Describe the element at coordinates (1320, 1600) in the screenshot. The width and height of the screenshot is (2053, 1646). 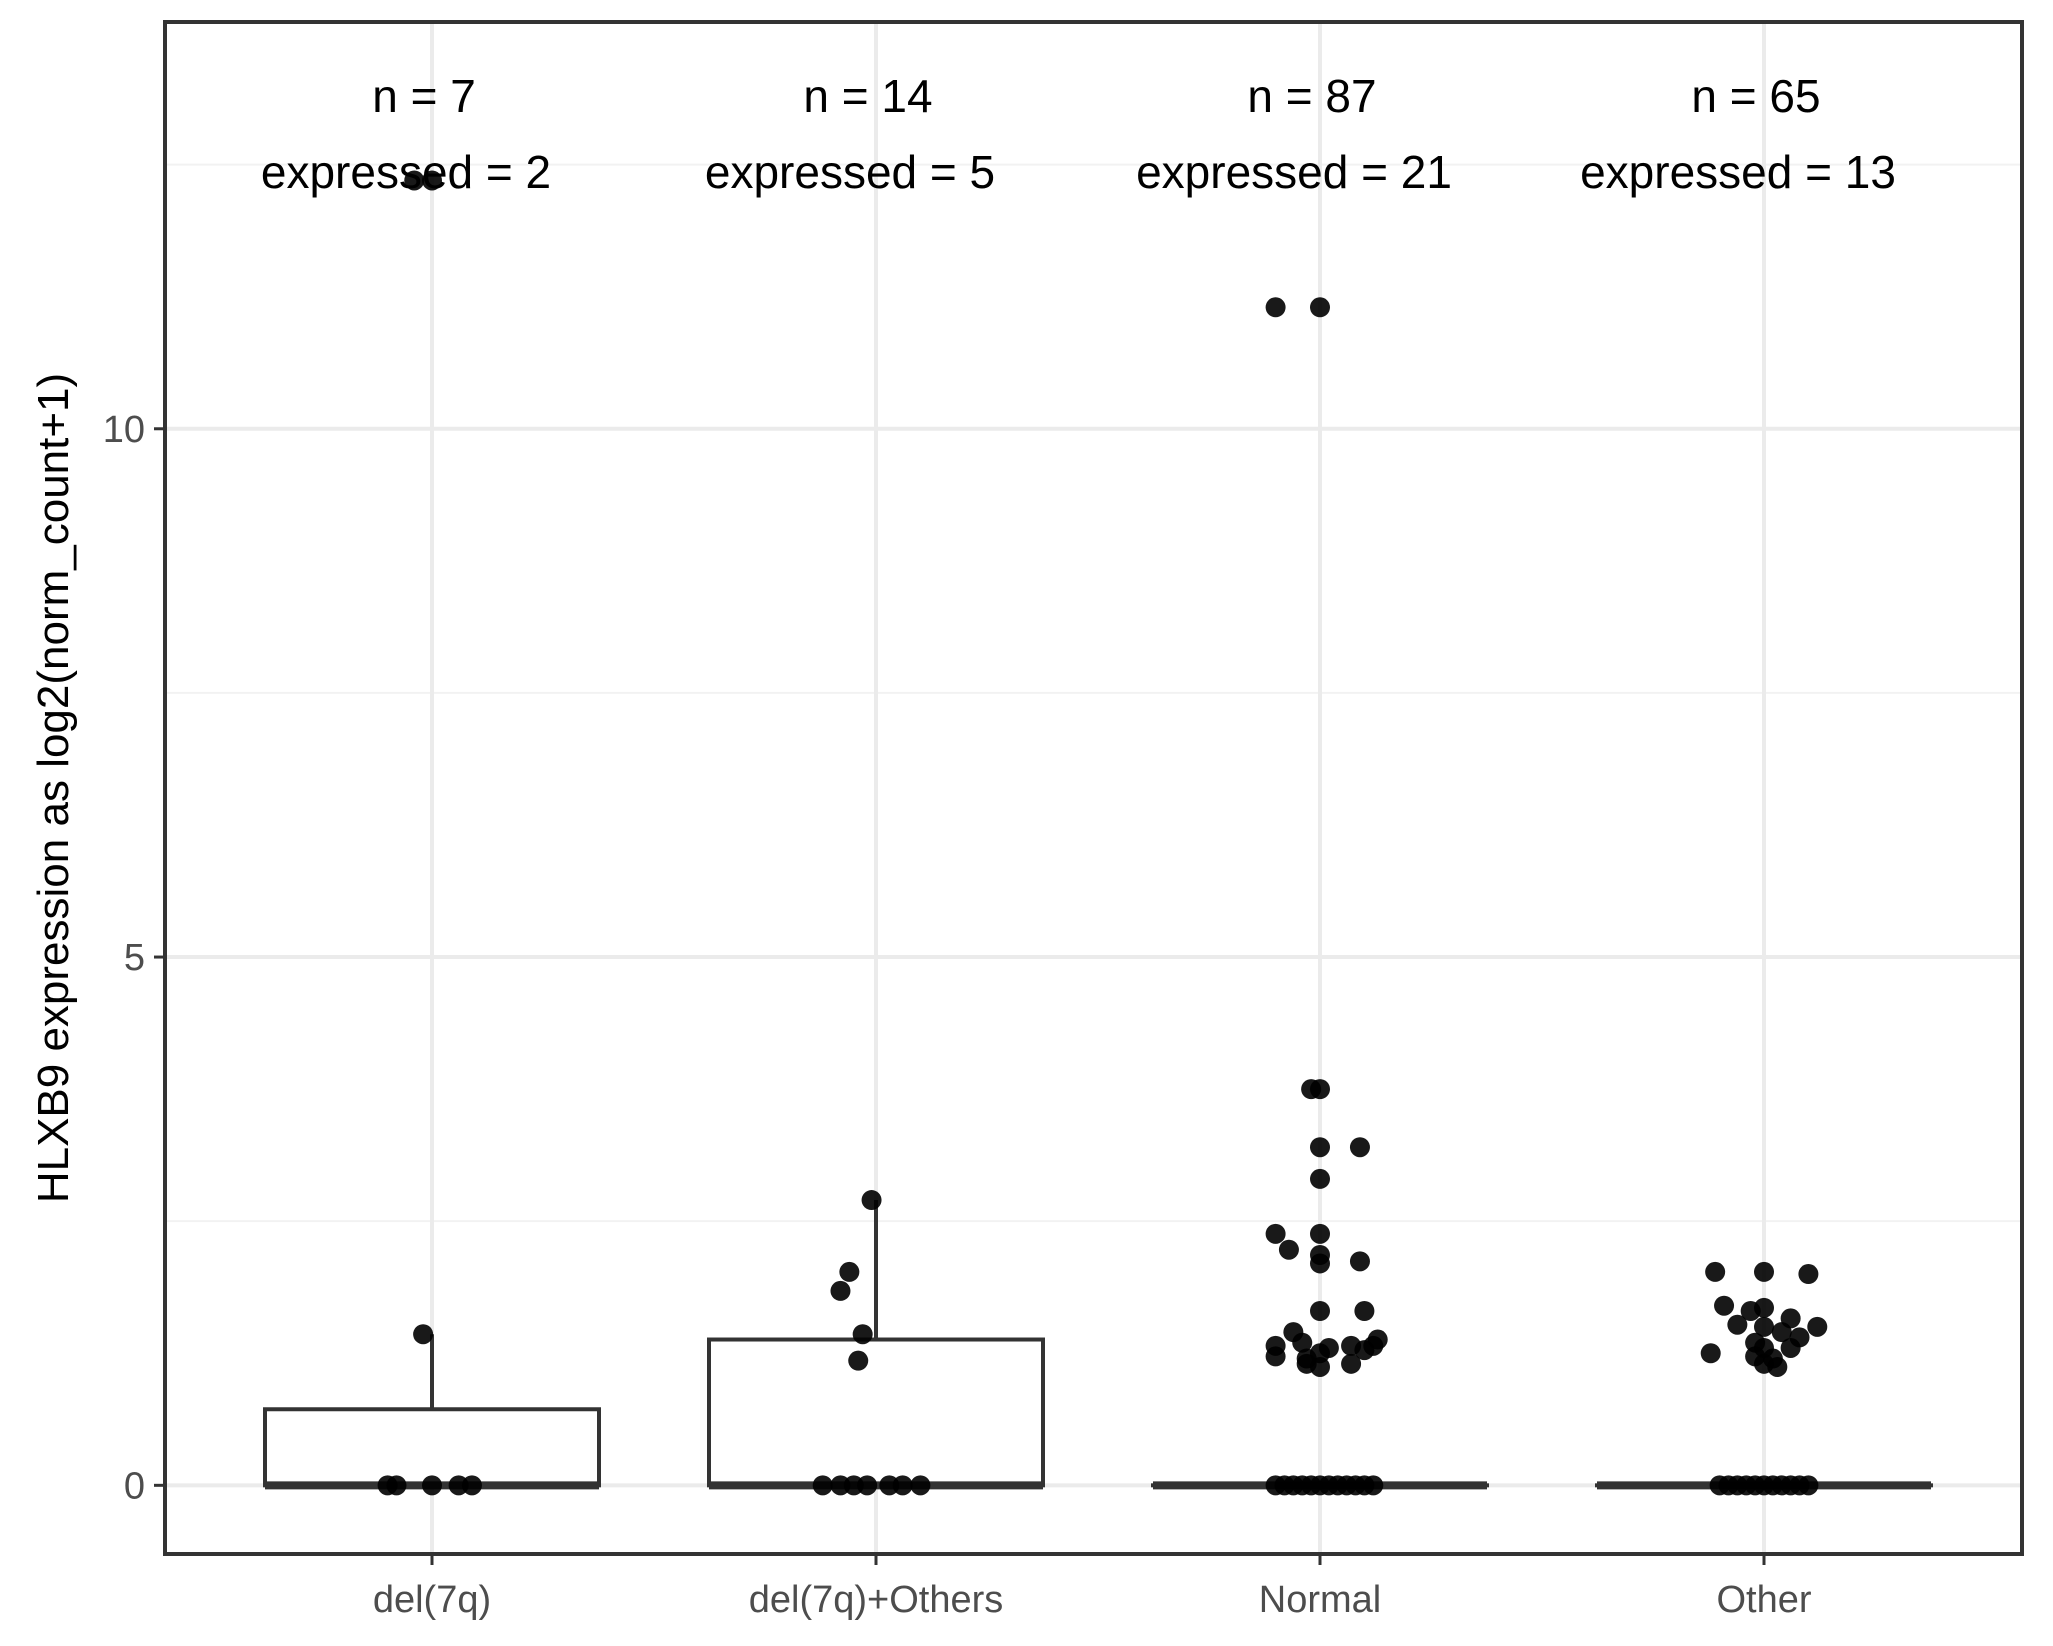
I see `x-tick-label-2: Normal` at that location.